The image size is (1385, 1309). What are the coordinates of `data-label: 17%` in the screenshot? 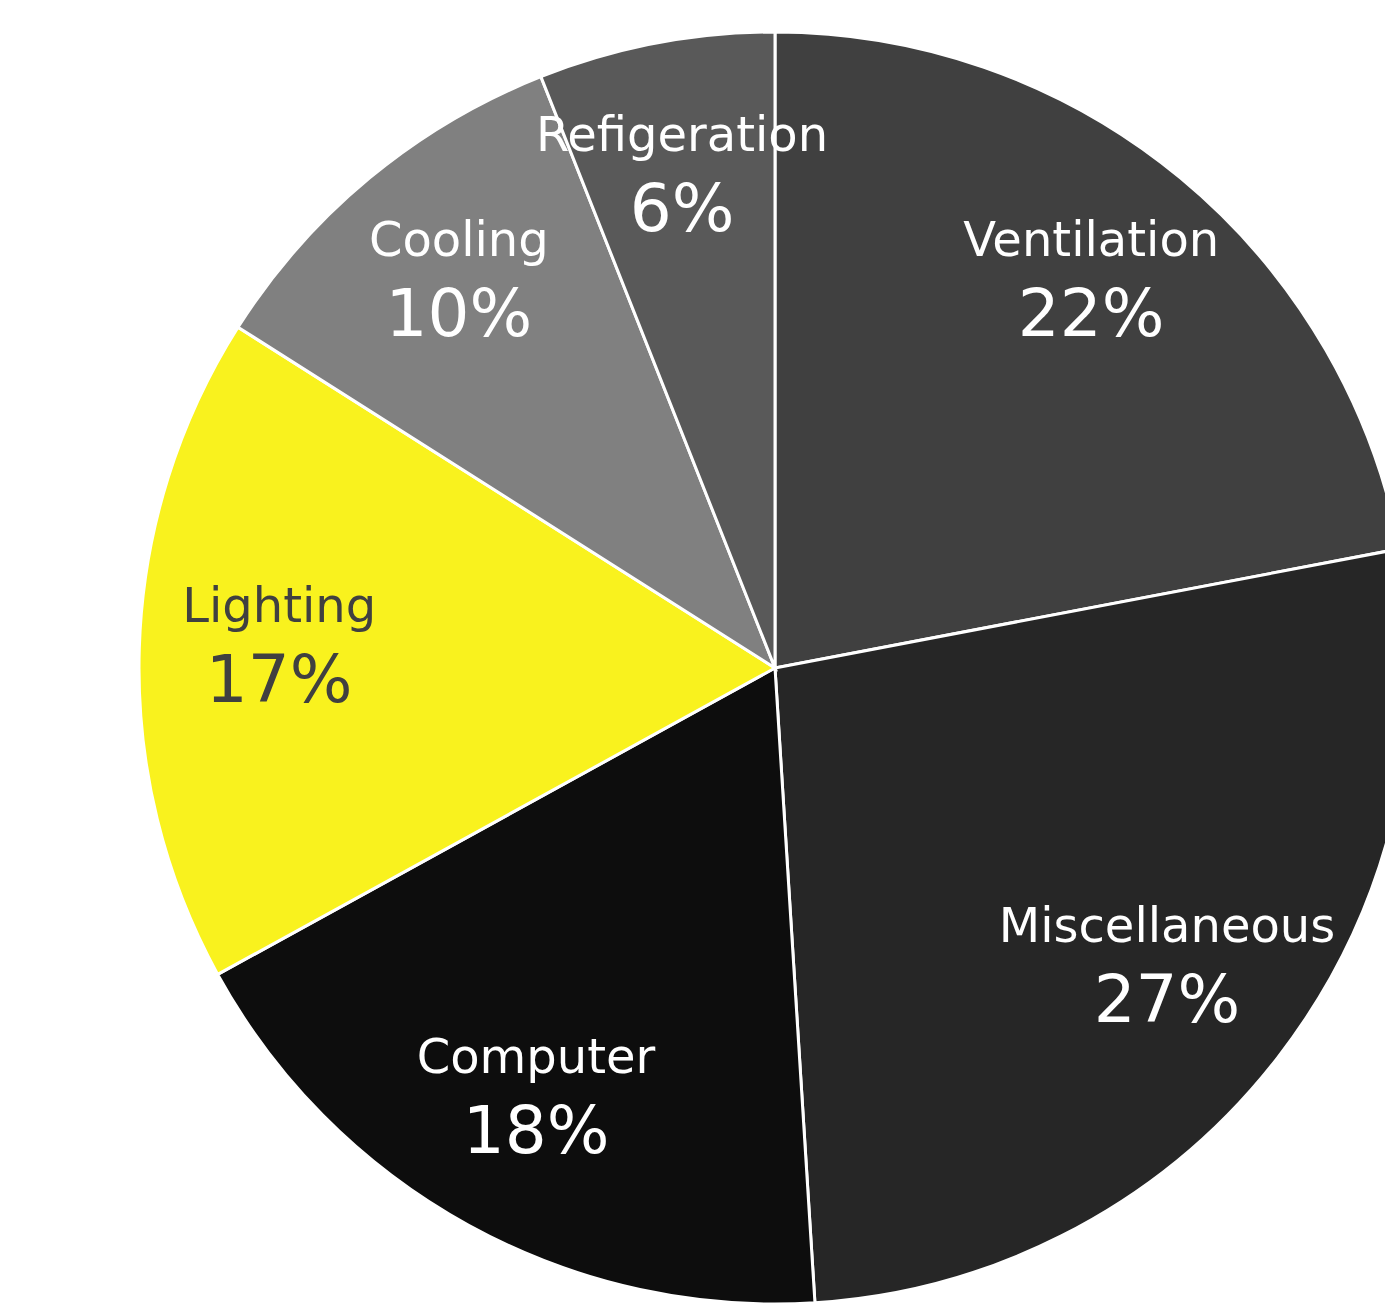 It's located at (279, 680).